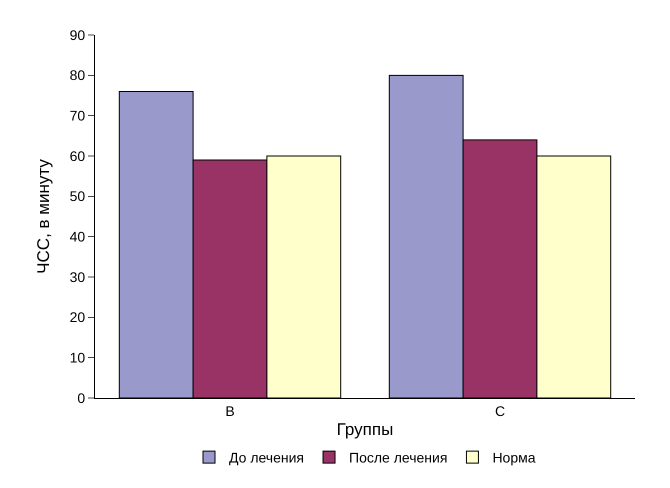  I want to click on y-tick-label: 20, so click(78, 317).